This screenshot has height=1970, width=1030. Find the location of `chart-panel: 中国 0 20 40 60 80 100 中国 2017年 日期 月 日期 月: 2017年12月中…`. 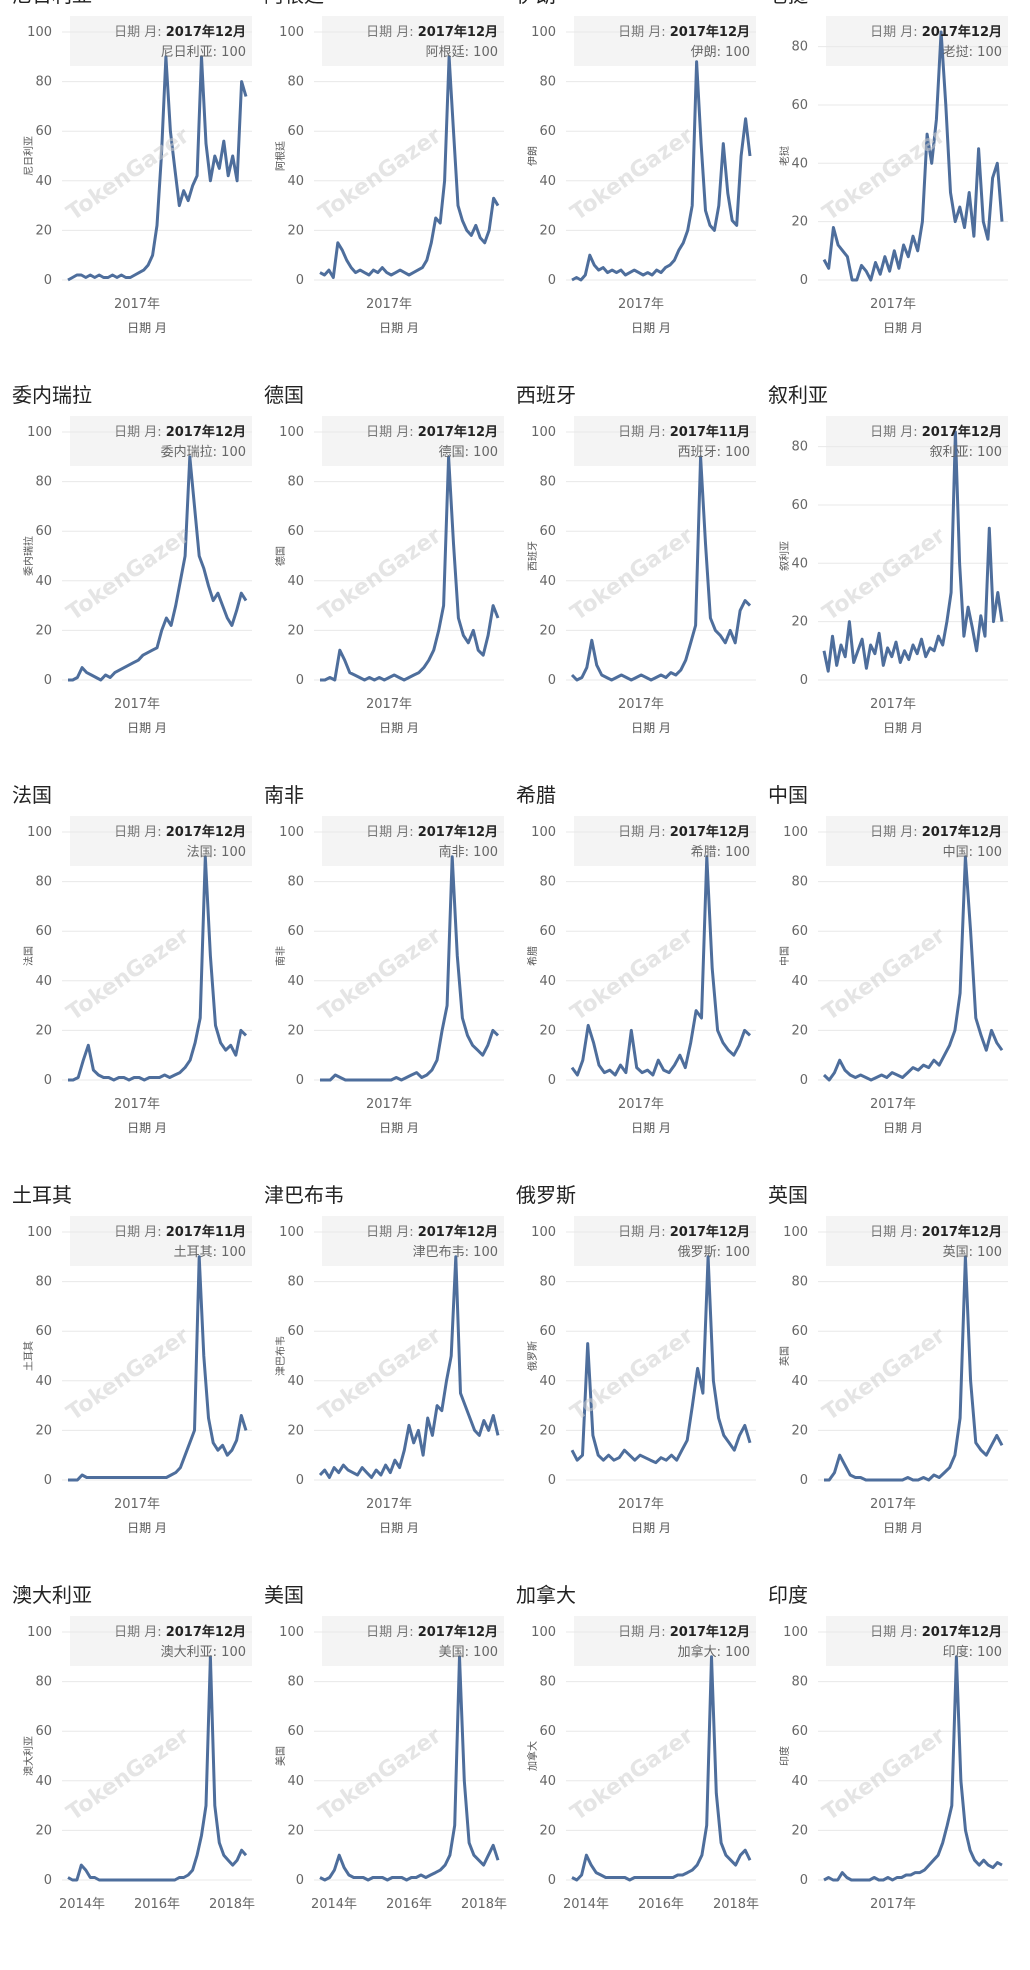

chart-panel: 中国 0 20 40 60 80 100 中国 2017年 日期 月 日期 月: 2017年12月中… is located at coordinates (890, 975).